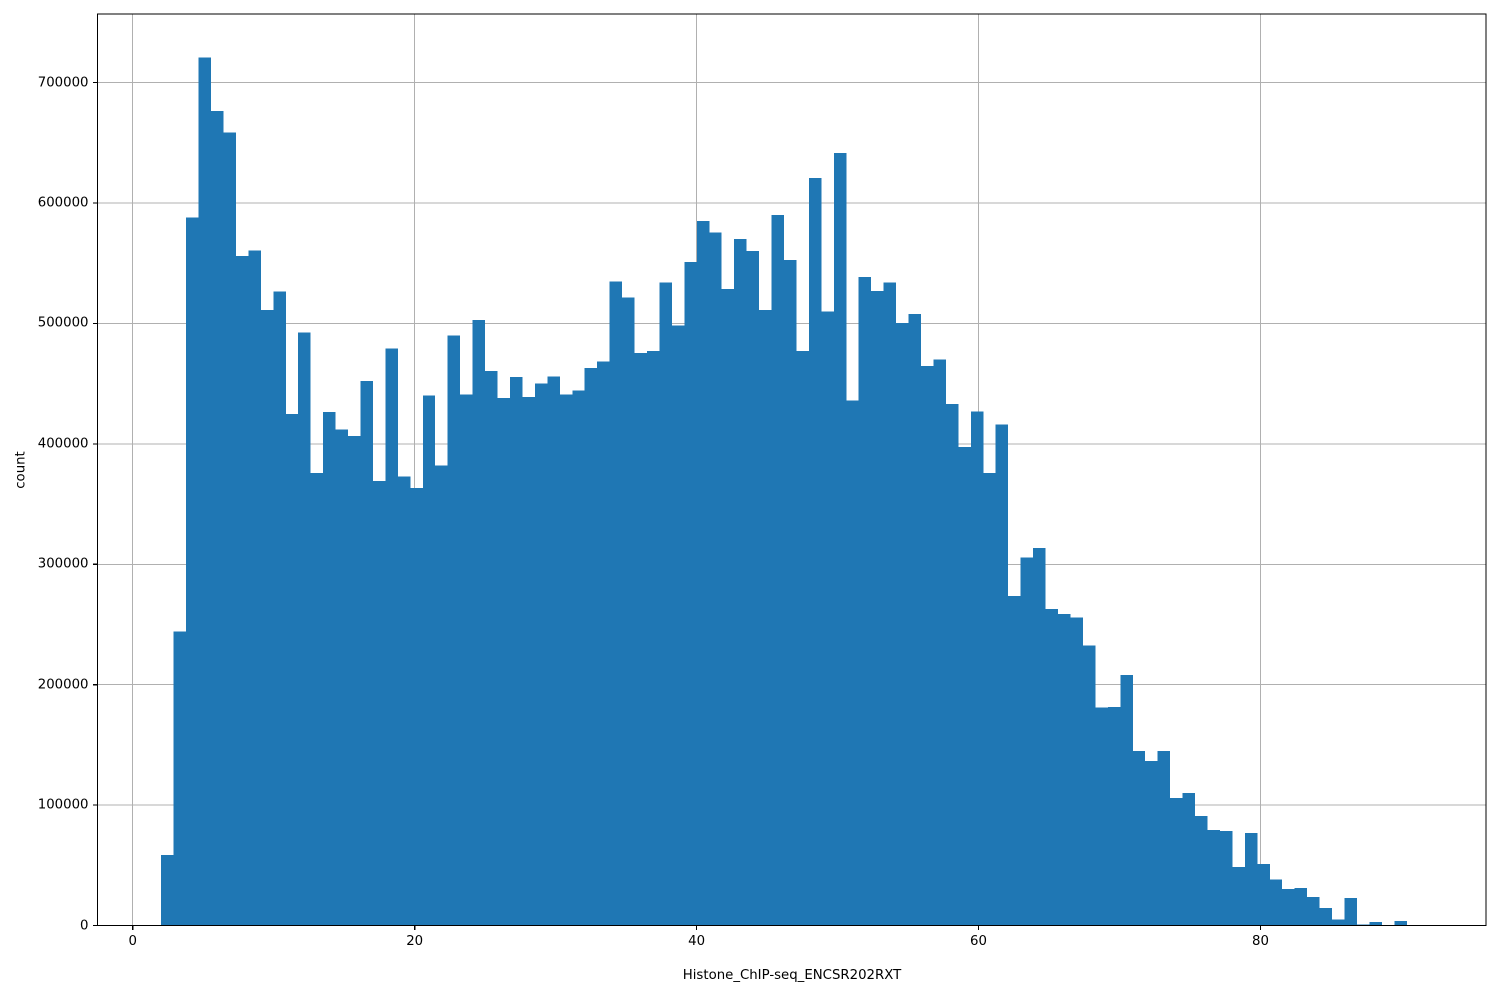  Describe the element at coordinates (63, 805) in the screenshot. I see `y-tick-label: 100000` at that location.